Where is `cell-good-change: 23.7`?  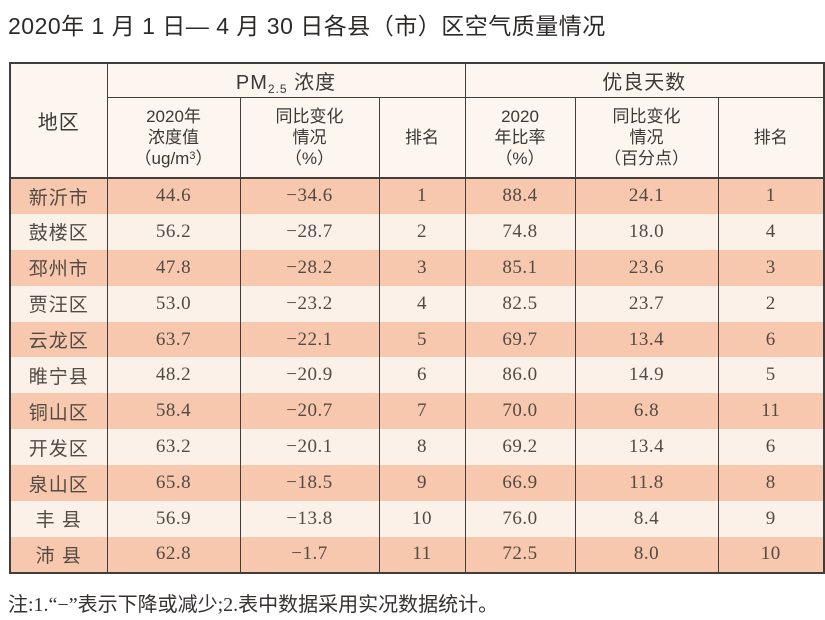
cell-good-change: 23.7 is located at coordinates (646, 303).